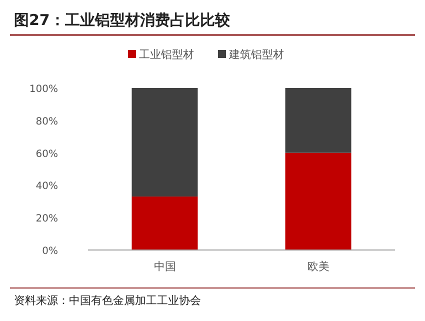 The image size is (425, 321). Describe the element at coordinates (318, 266) in the screenshot. I see `x-tick-label: 欧美` at that location.